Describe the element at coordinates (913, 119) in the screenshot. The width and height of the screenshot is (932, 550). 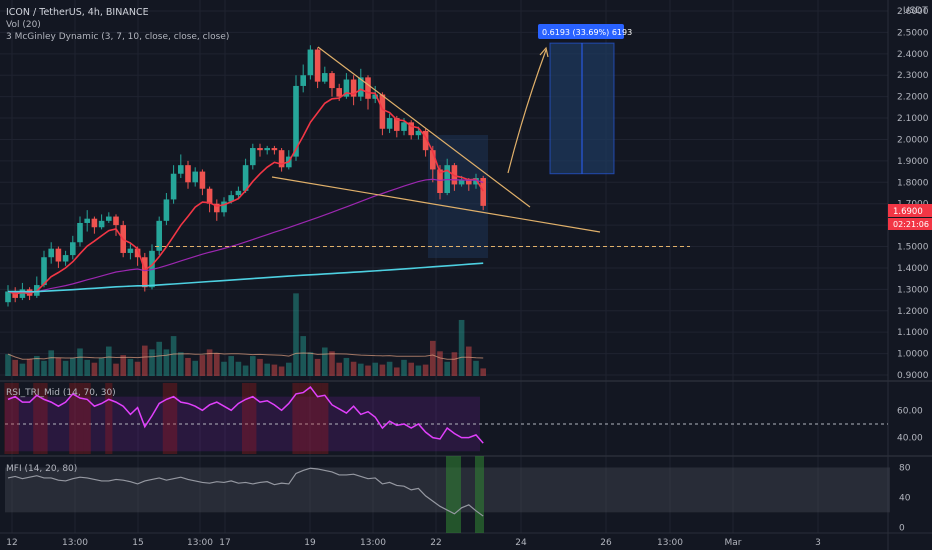
I see `price-tick-label: 2.1000` at that location.